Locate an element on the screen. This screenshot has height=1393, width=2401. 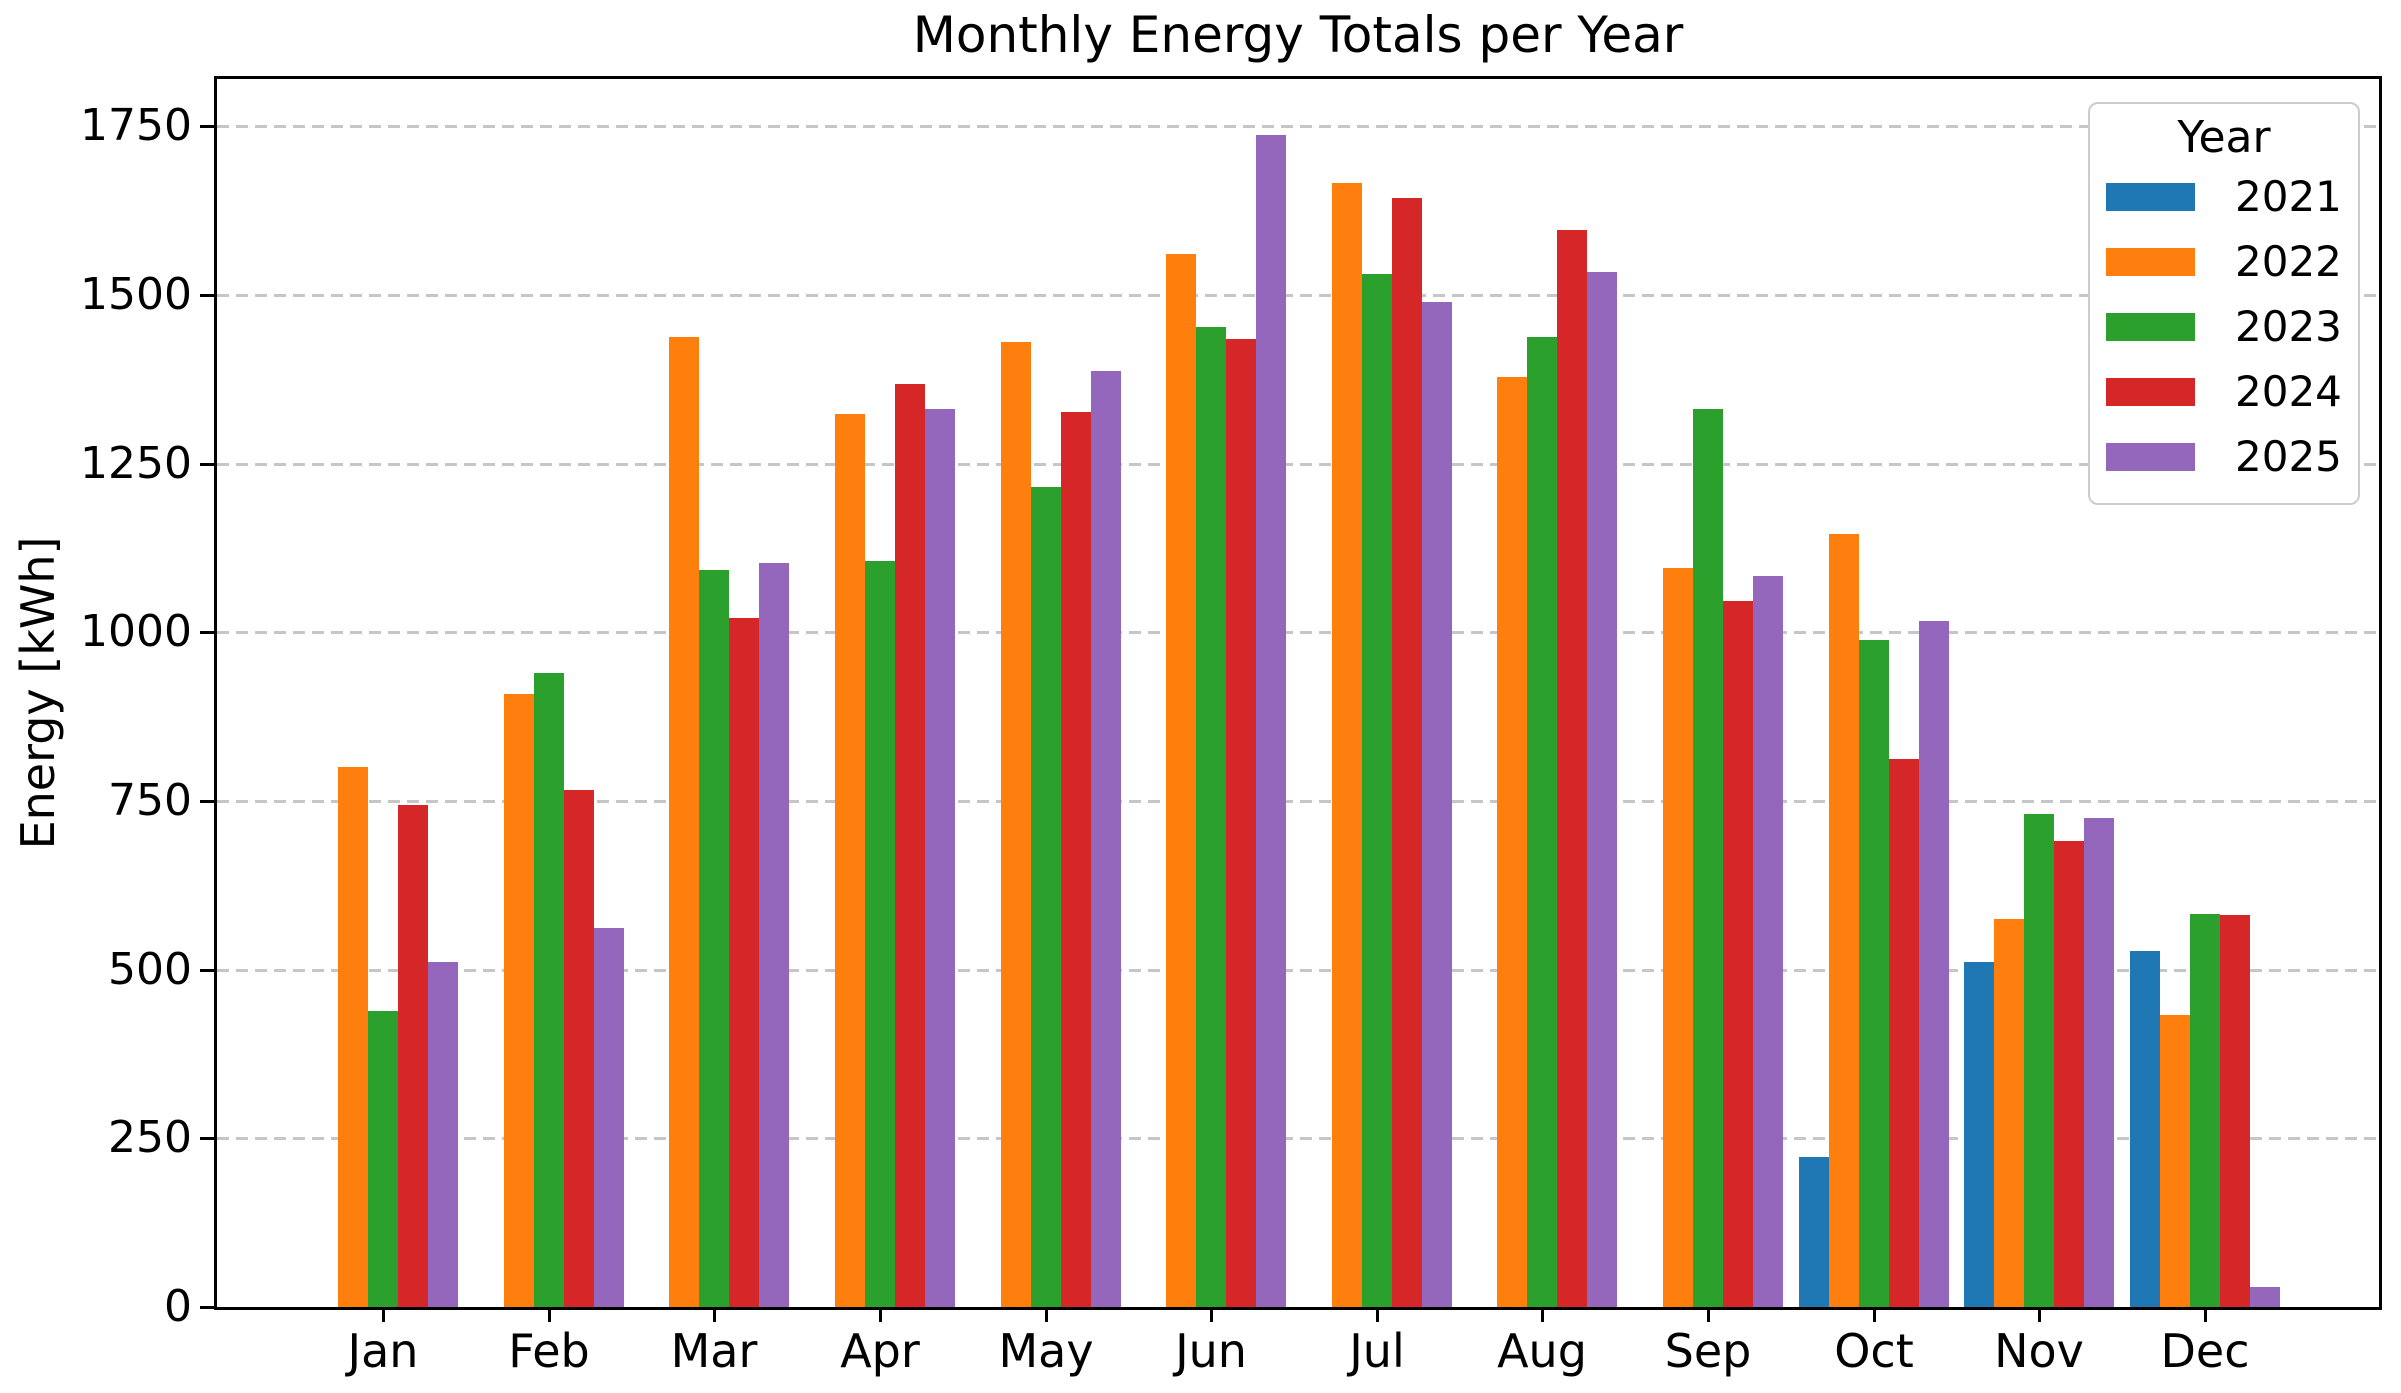
bar-2022-Sep is located at coordinates (1678, 937).